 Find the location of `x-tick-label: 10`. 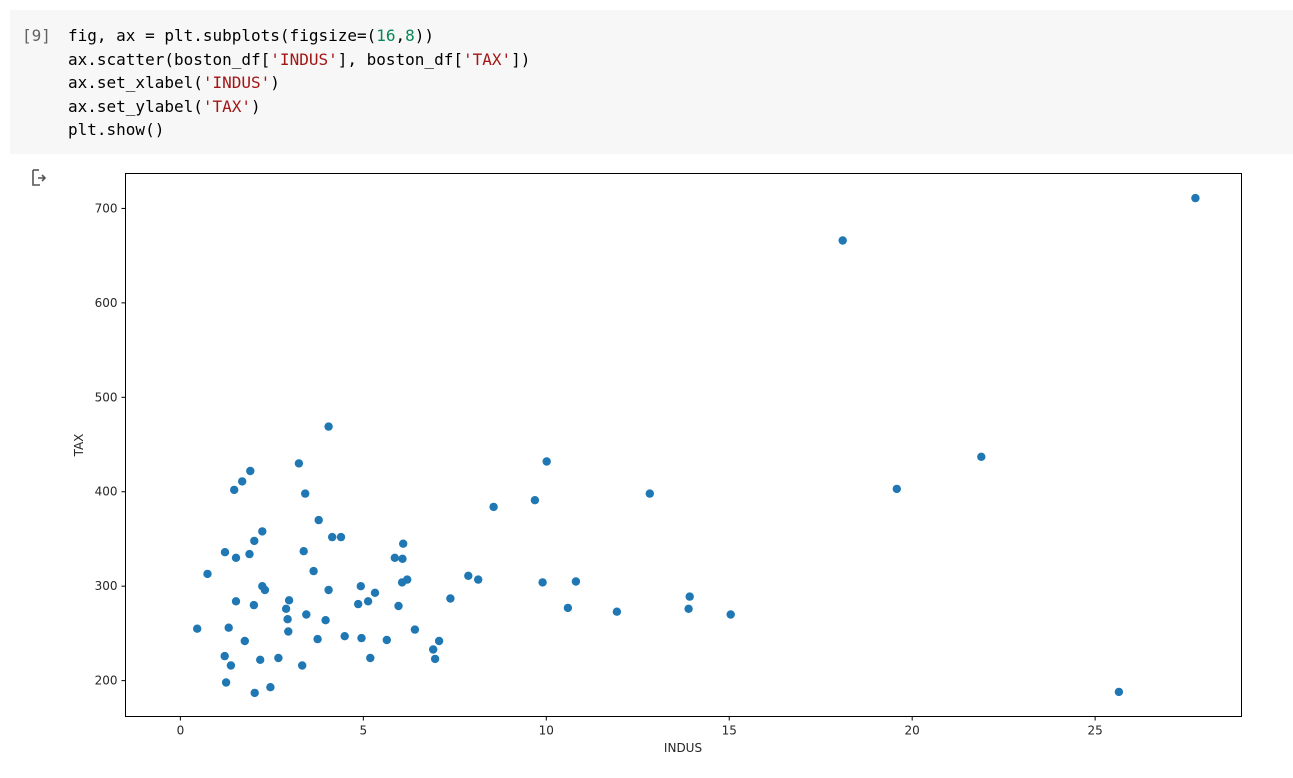

x-tick-label: 10 is located at coordinates (546, 731).